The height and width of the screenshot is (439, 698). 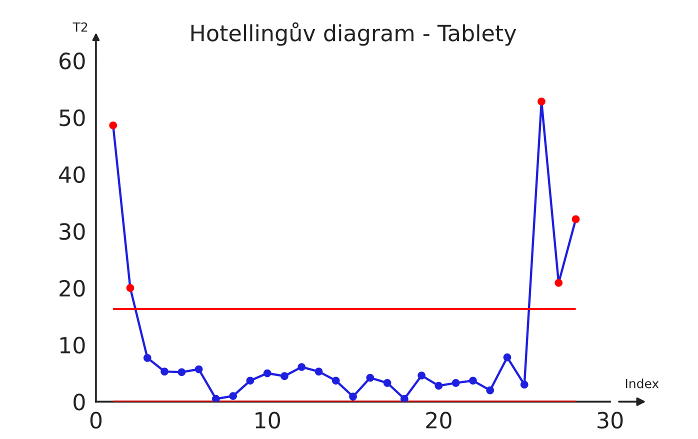 What do you see at coordinates (610, 420) in the screenshot?
I see `x-tick-label: 30` at bounding box center [610, 420].